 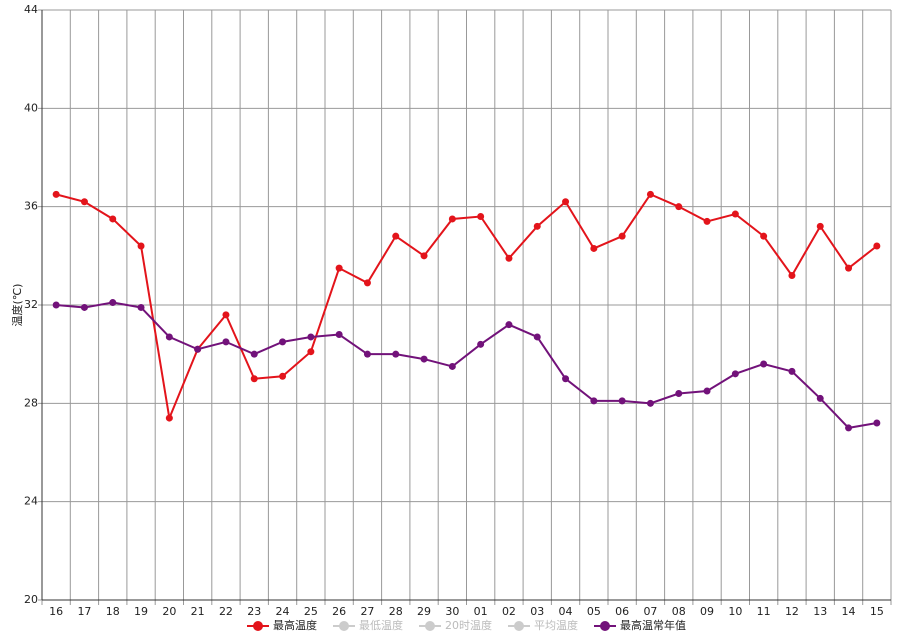 I want to click on x-tick-label: 26, so click(x=339, y=611).